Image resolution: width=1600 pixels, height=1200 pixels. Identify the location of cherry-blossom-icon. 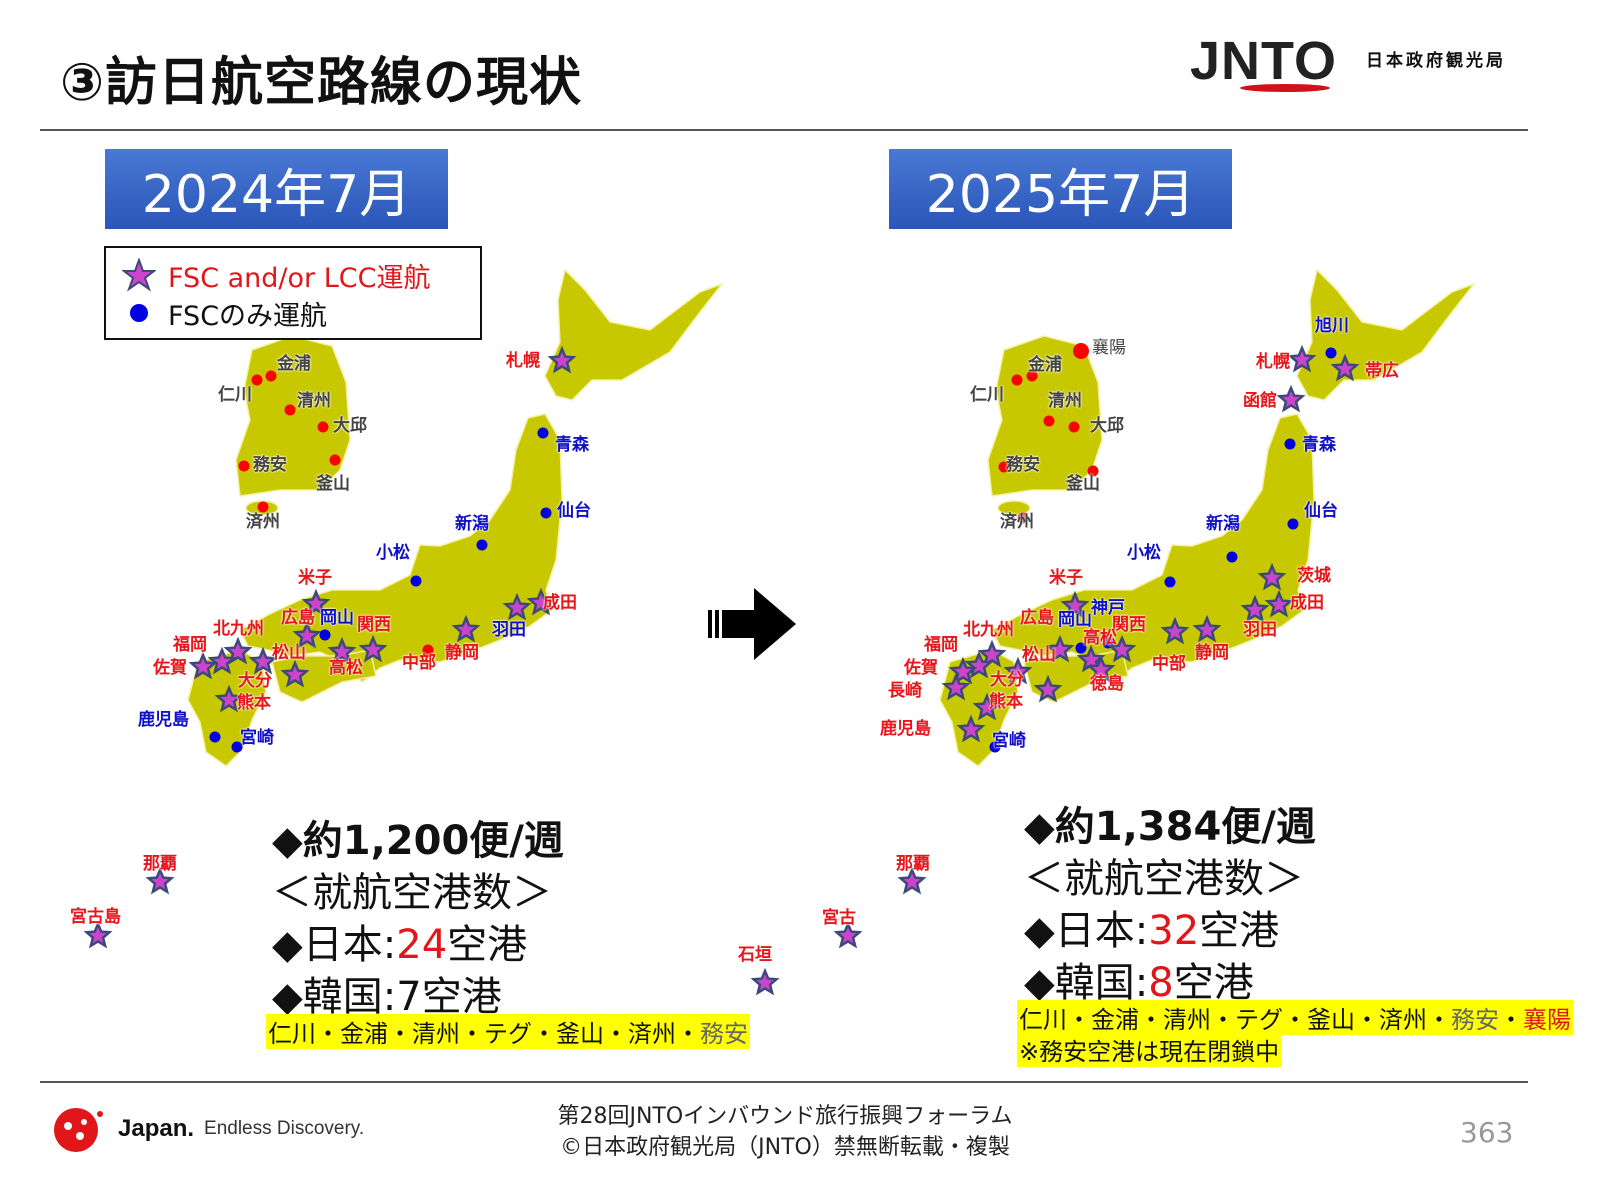
(78, 1130).